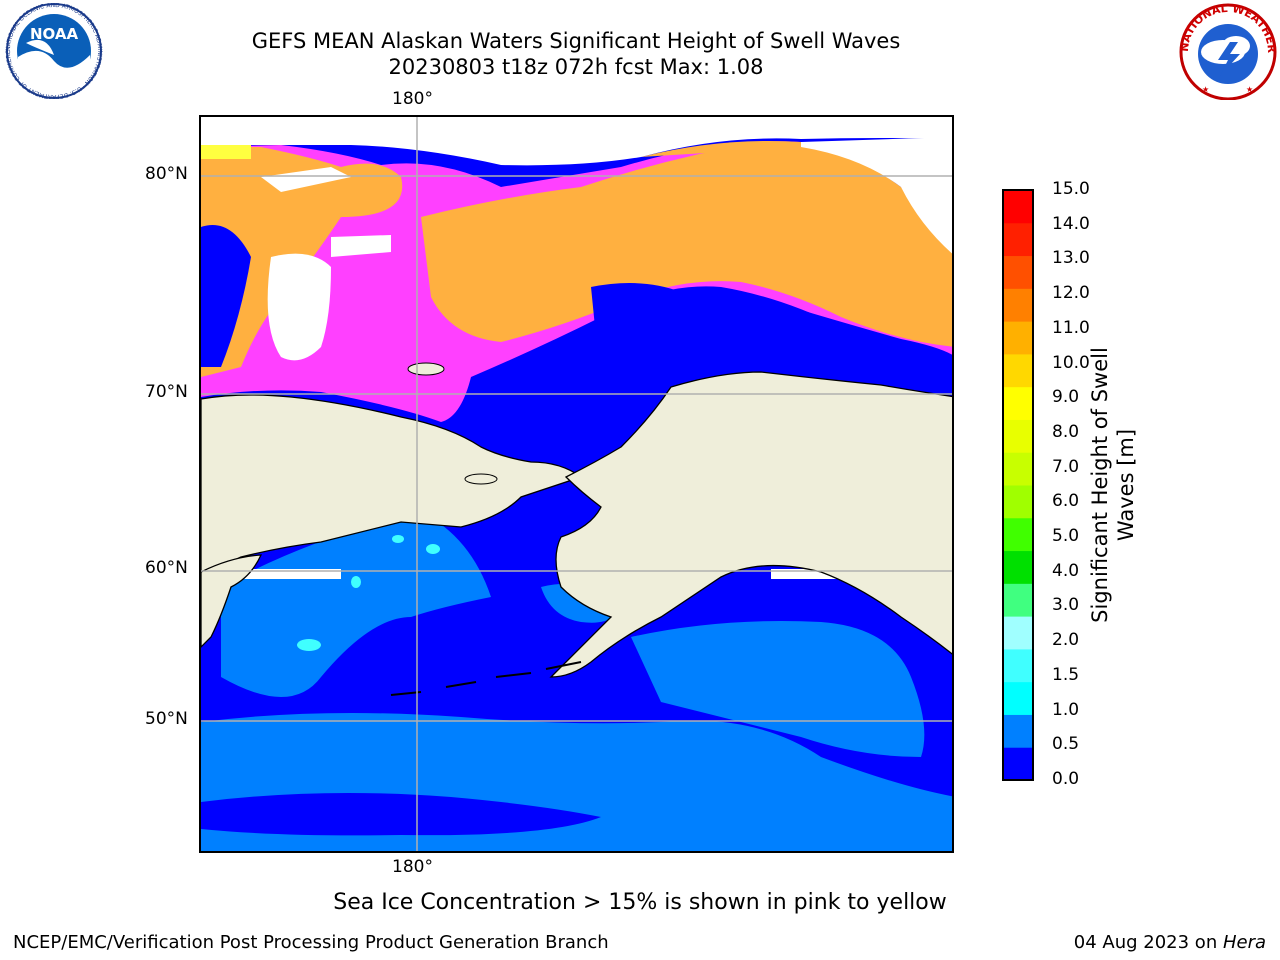  What do you see at coordinates (1066, 501) in the screenshot?
I see `colorbar-tick-label: 6.0` at bounding box center [1066, 501].